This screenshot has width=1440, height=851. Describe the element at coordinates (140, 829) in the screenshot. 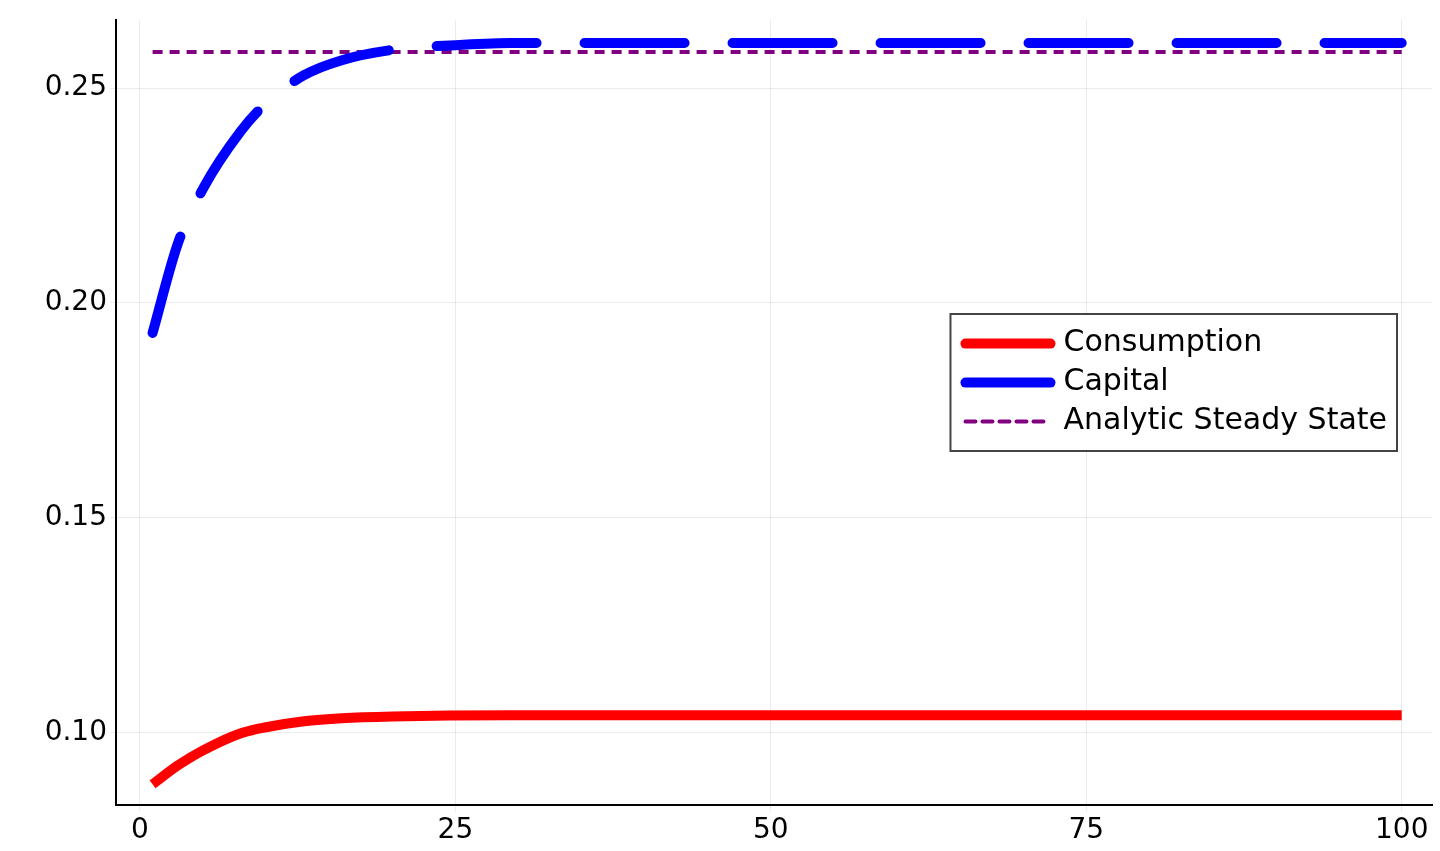

I see `x-tick-label: 0` at that location.